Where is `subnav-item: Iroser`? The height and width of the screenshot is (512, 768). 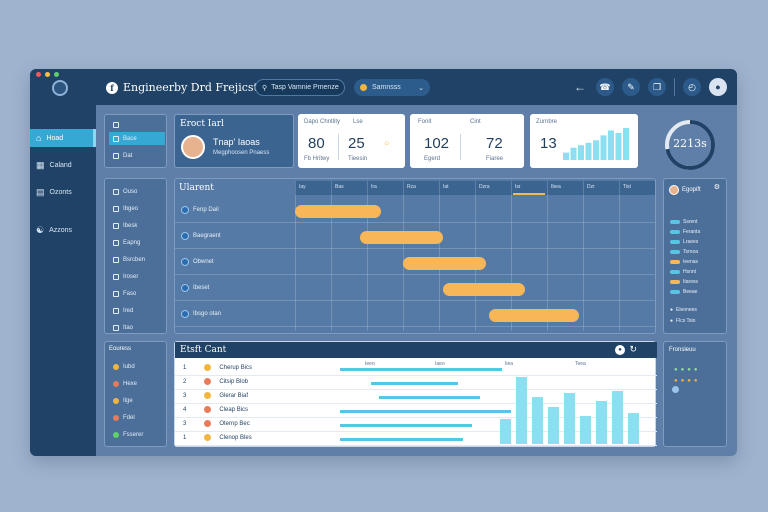
subnav-item: Iroser is located at coordinates (137, 276).